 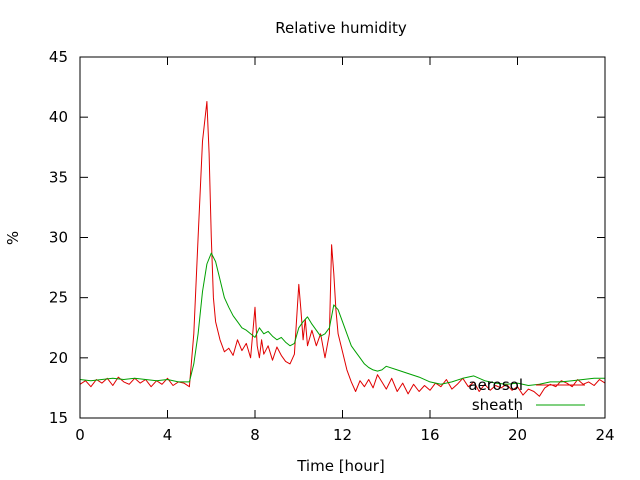 What do you see at coordinates (58, 418) in the screenshot?
I see `y-tick-label: 15` at bounding box center [58, 418].